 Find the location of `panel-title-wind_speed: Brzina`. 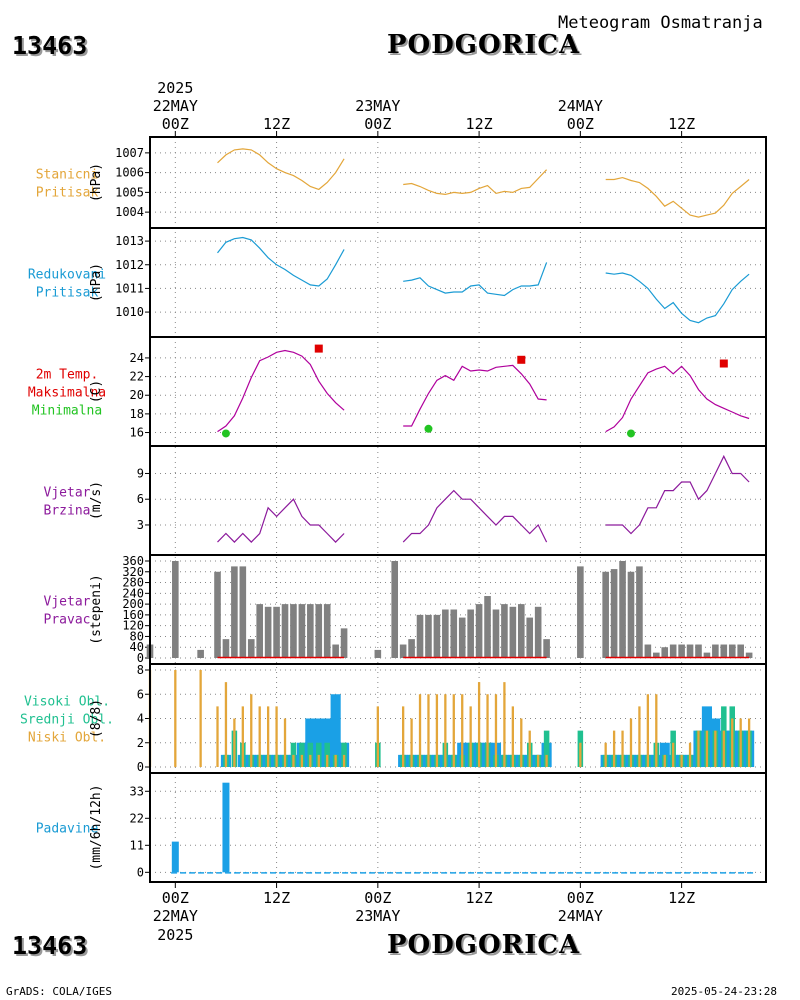

panel-title-wind_speed: Brzina is located at coordinates (67, 511).